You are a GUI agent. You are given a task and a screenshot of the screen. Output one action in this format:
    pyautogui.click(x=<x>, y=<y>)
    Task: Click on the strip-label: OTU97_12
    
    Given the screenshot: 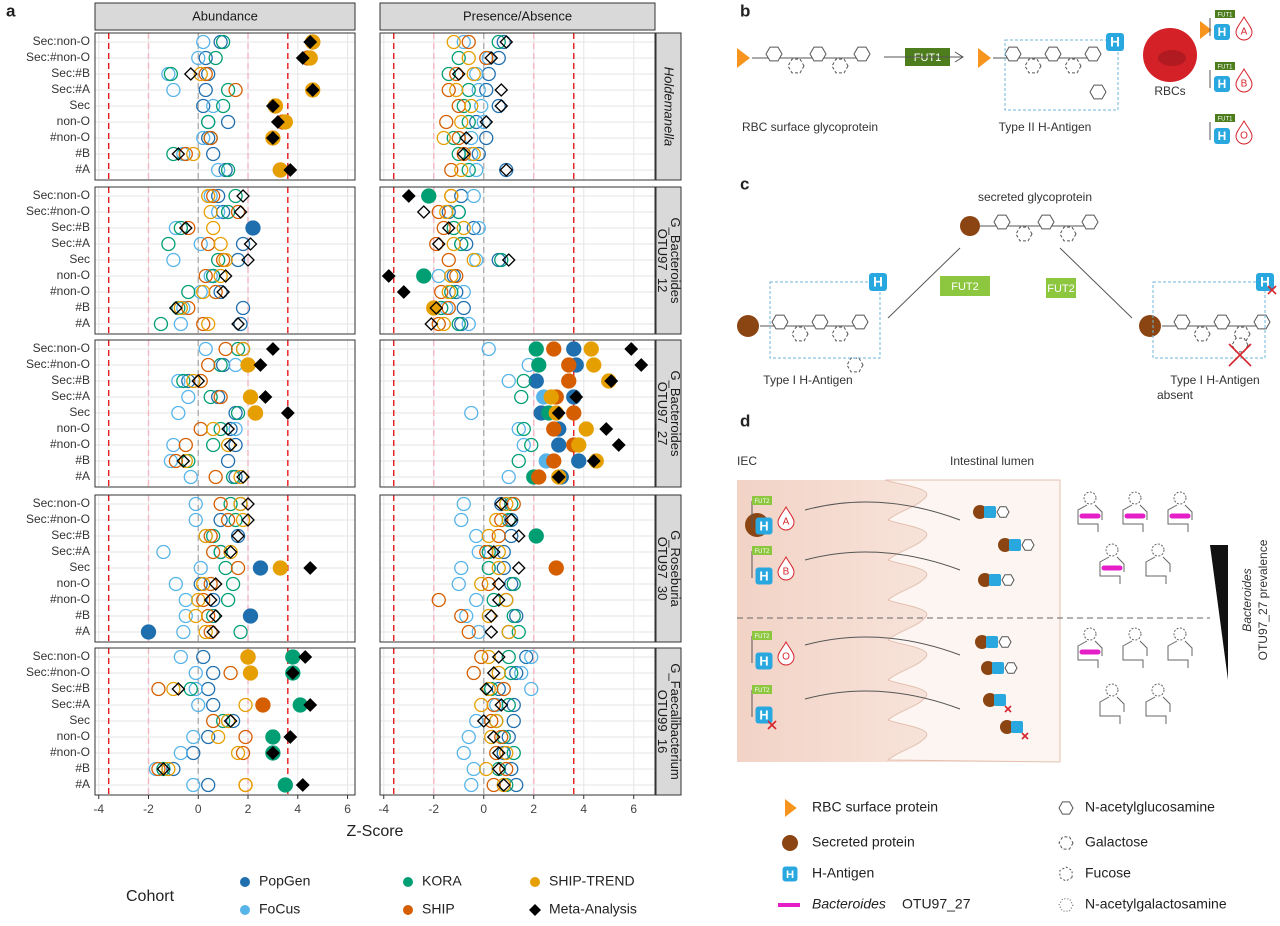 What is the action you would take?
    pyautogui.click(x=662, y=261)
    